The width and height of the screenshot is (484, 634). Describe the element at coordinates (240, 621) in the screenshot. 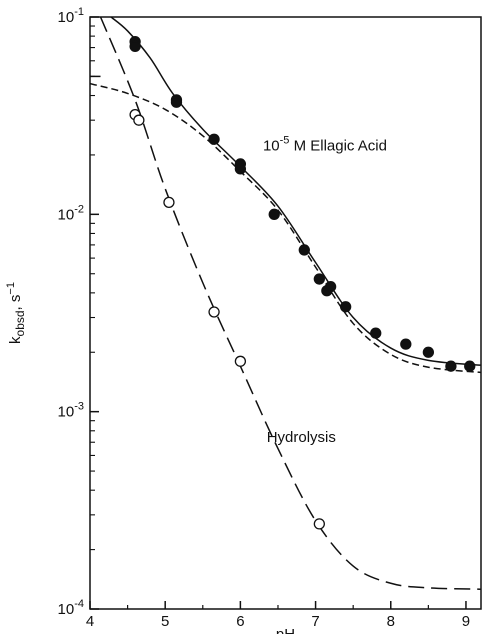

I see `x-tick-label: 6` at that location.